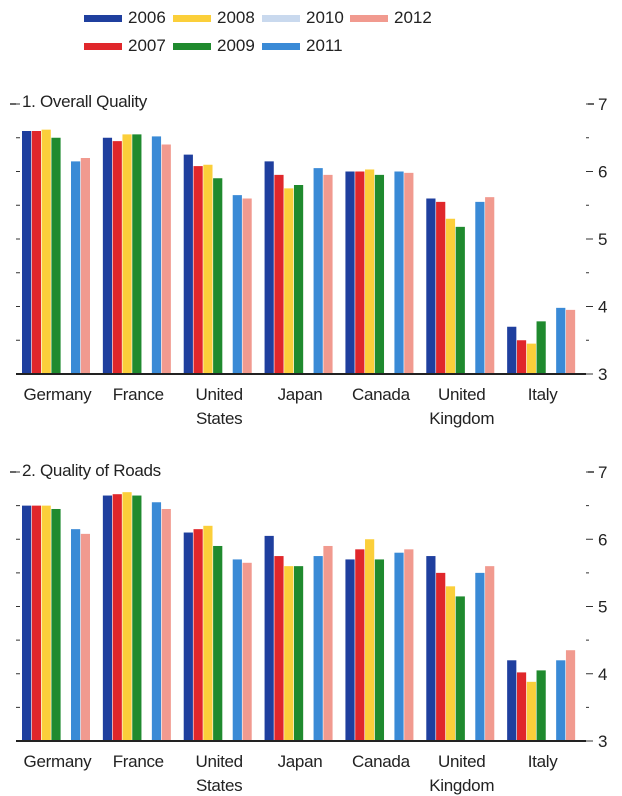  I want to click on legend-label-2011: 2011, so click(324, 45).